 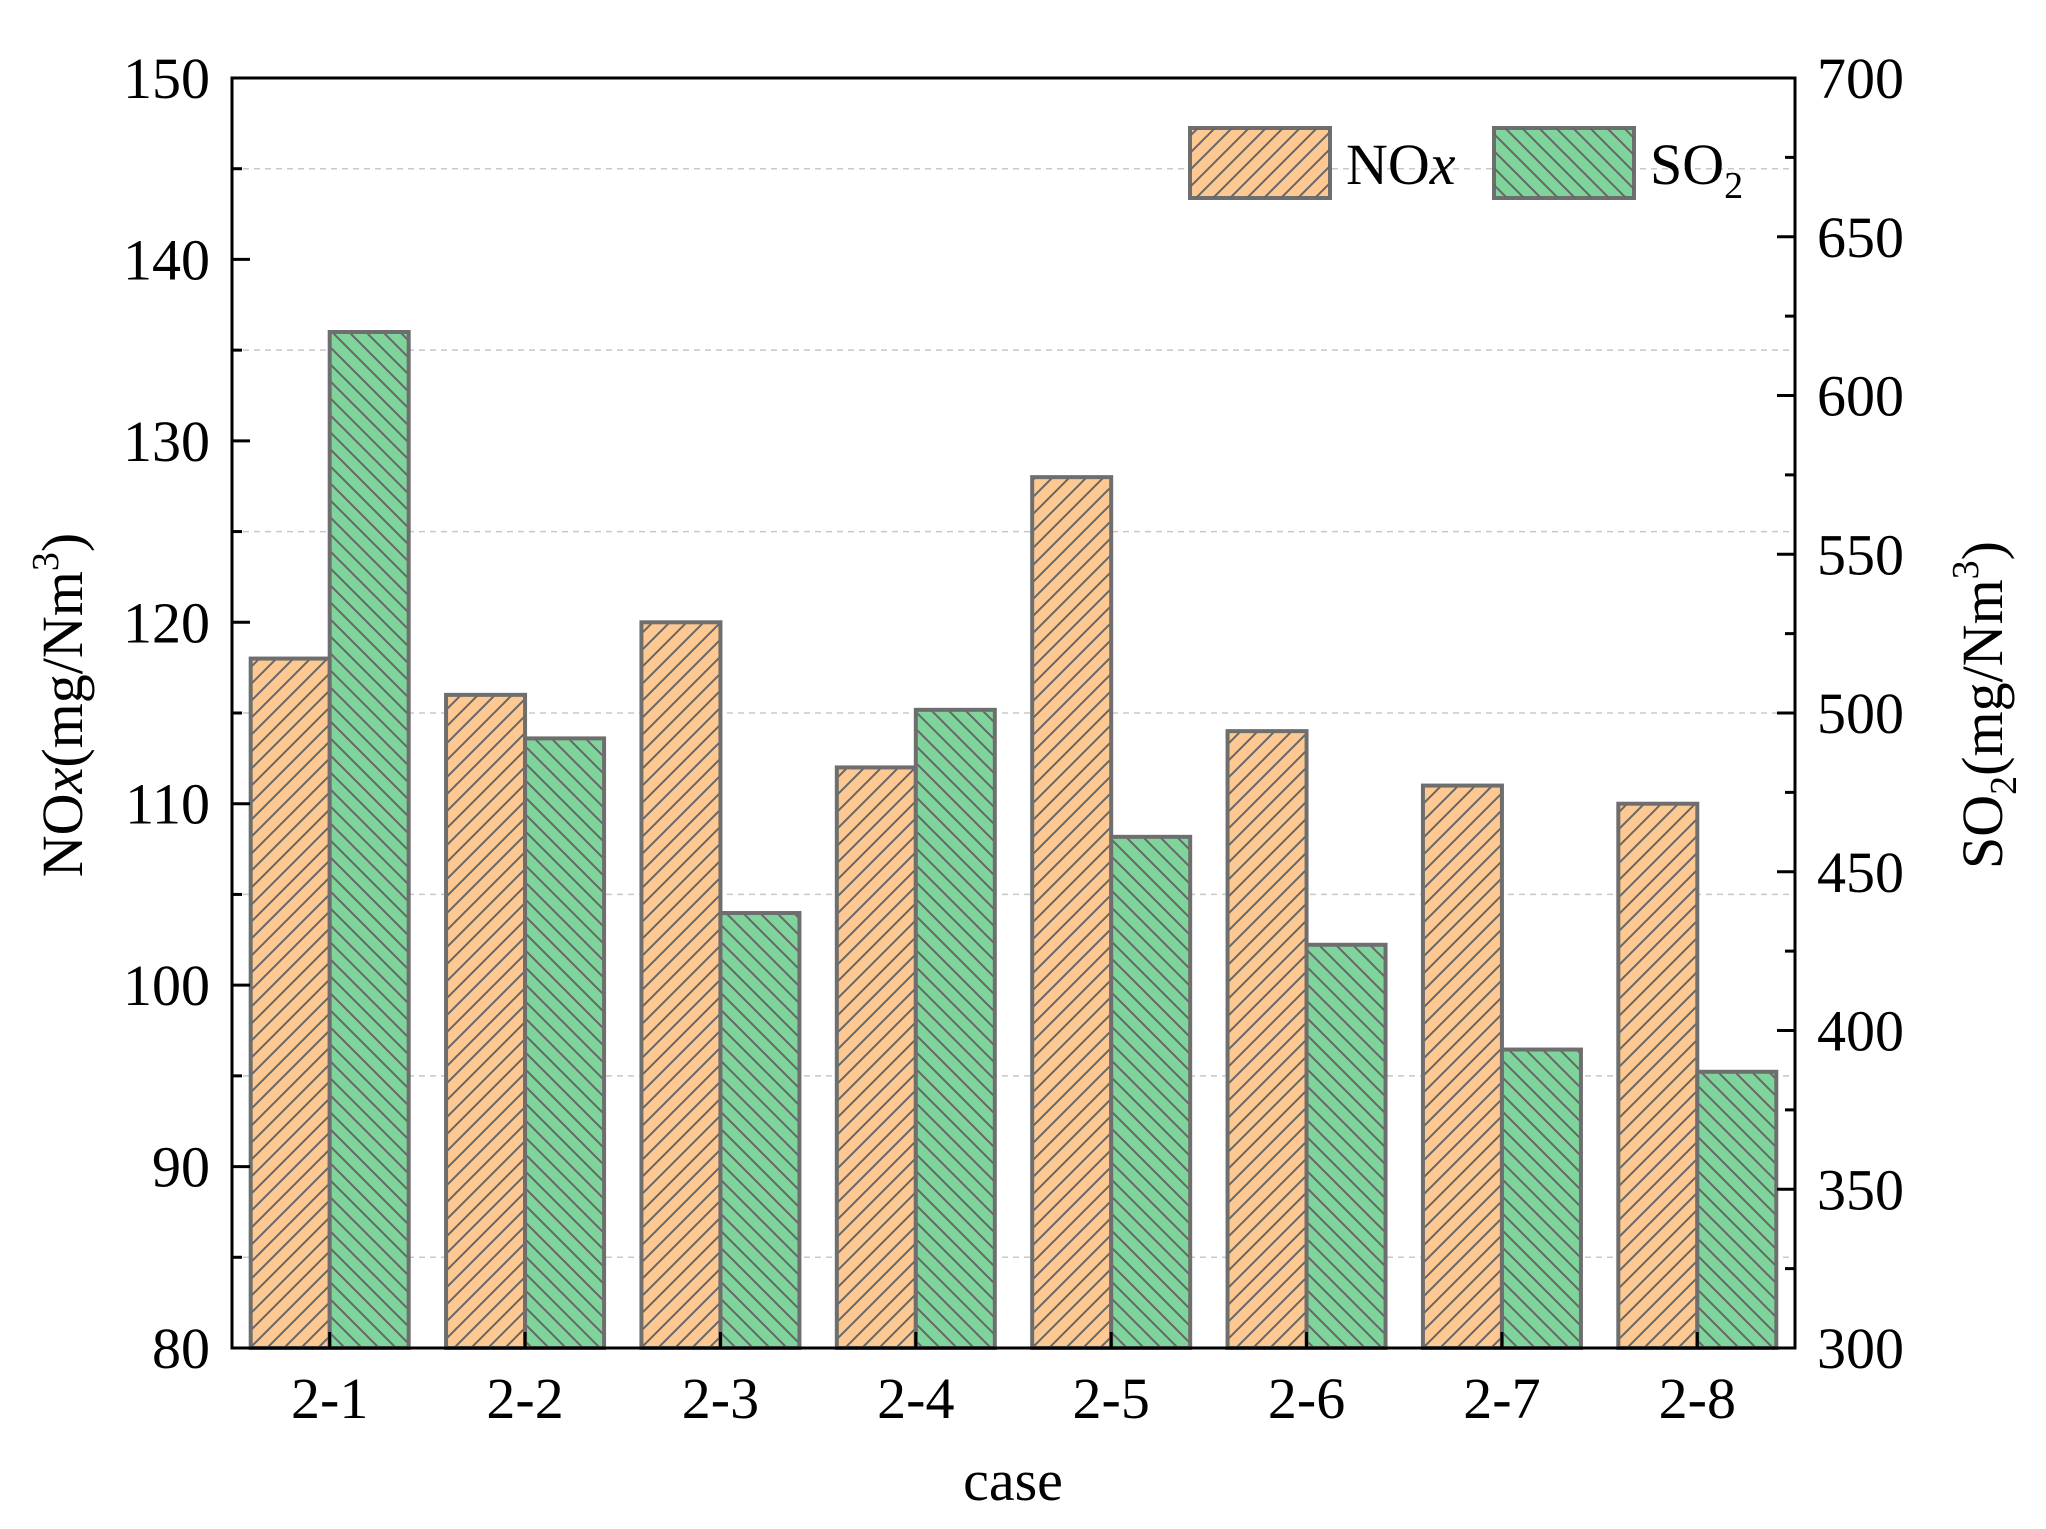 I want to click on legend: NOx SO2, so click(x=1465, y=166).